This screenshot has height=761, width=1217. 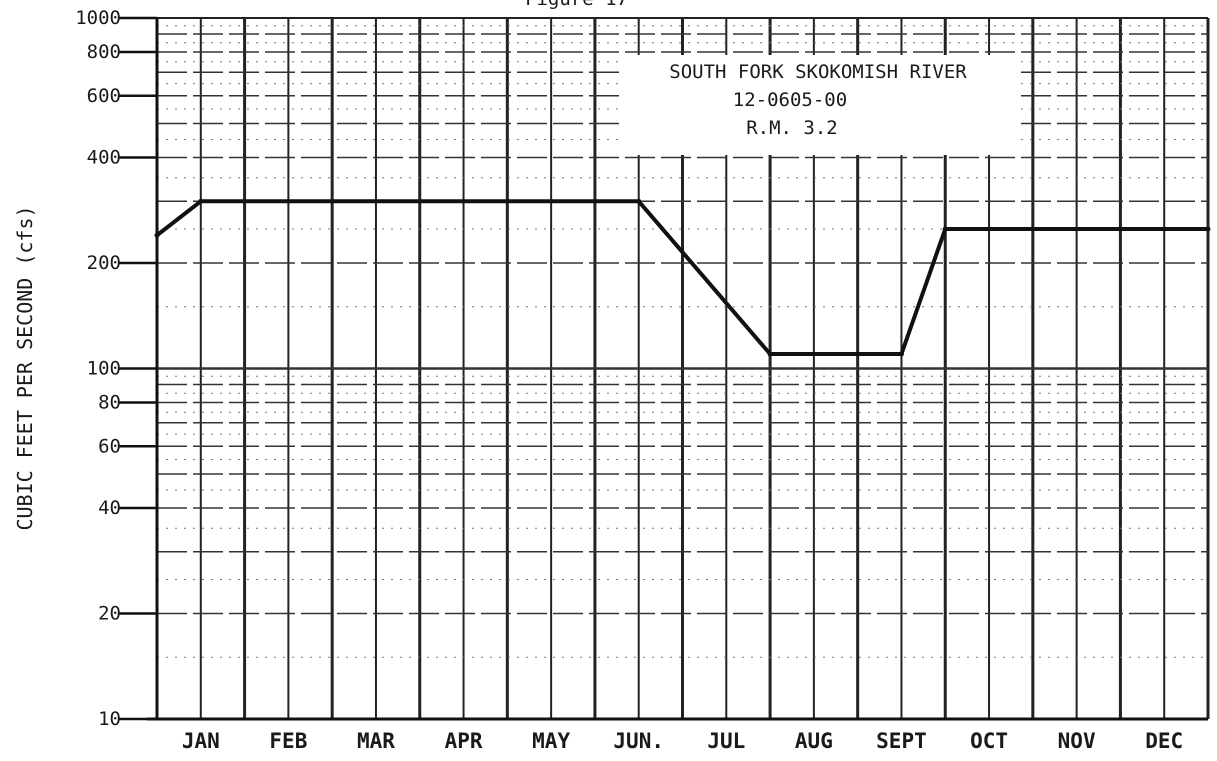 What do you see at coordinates (576, 5) in the screenshot?
I see `figure-header-fragment: Figure 17` at bounding box center [576, 5].